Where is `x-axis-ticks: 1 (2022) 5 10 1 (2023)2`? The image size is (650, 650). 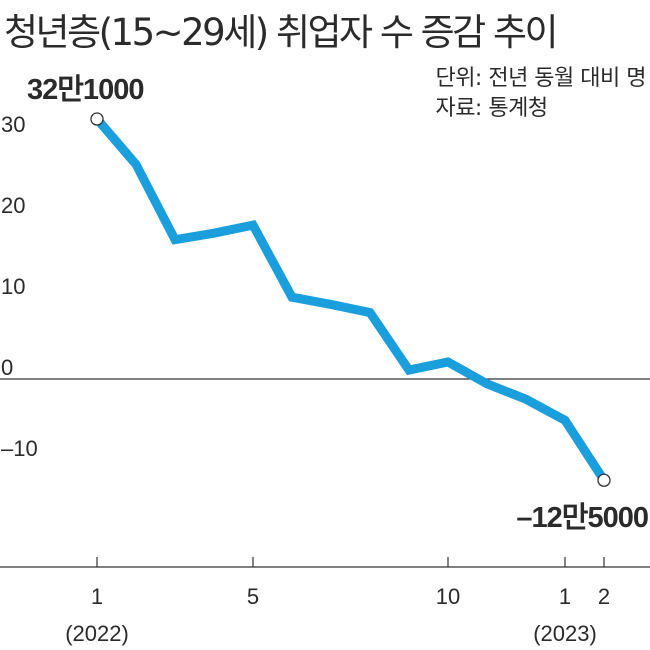 x-axis-ticks: 1 (2022) 5 10 1 (2023)2 is located at coordinates (337, 601).